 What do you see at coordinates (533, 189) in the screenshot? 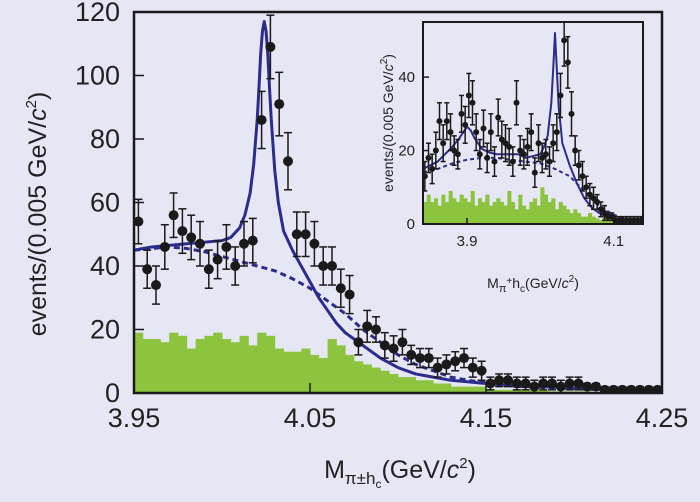
I see `inset-background-fit-line` at bounding box center [533, 189].